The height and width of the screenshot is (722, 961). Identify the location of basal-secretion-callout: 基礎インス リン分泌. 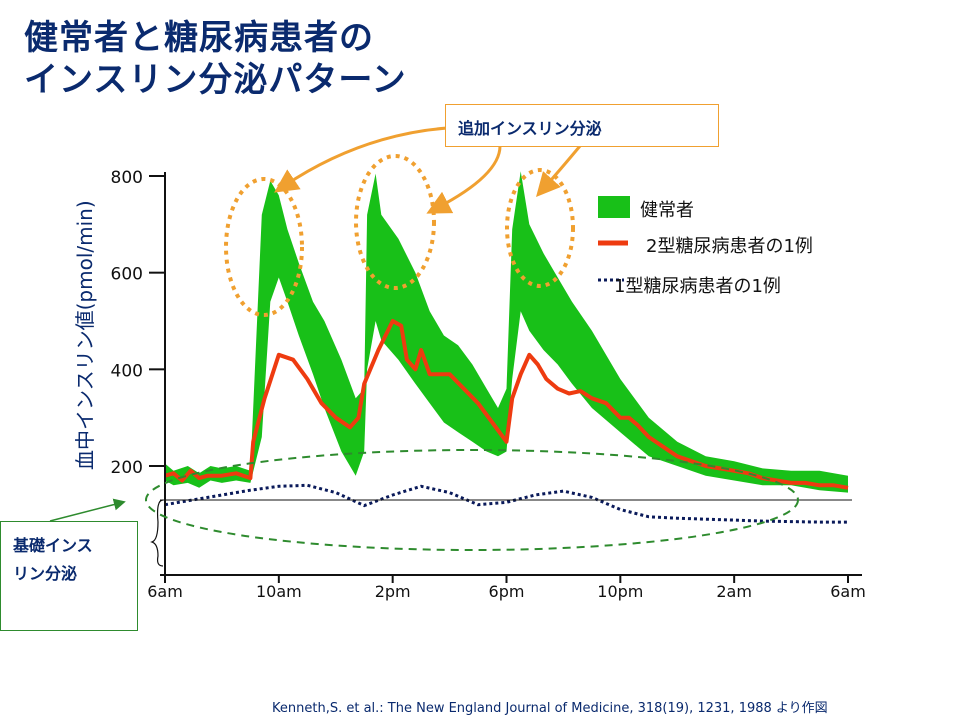
(69, 576).